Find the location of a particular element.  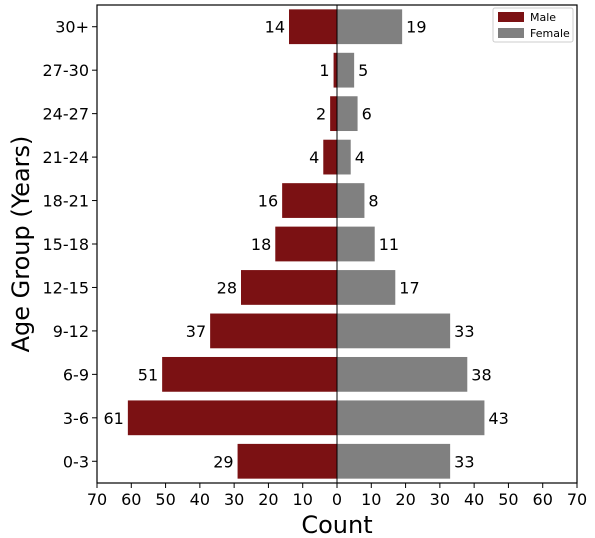

value-label-female-30+: 19 is located at coordinates (416, 27).